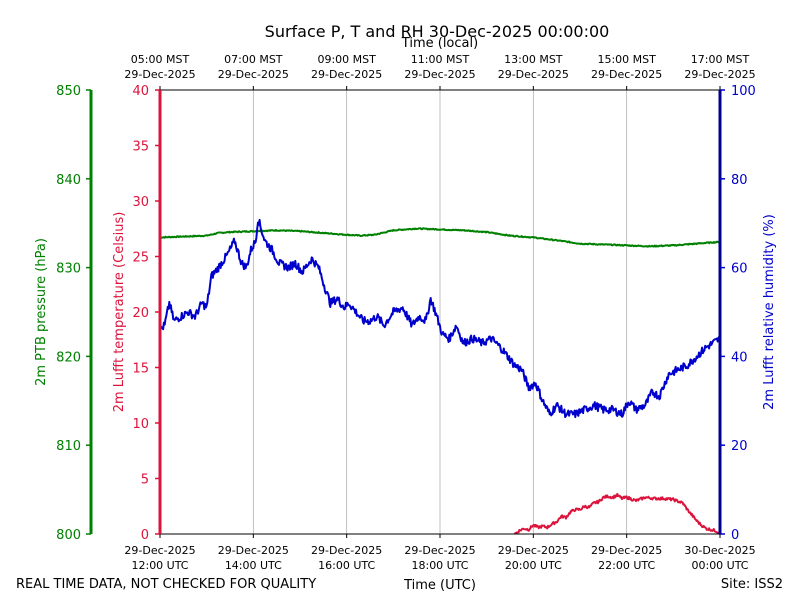 This screenshot has width=800, height=600. What do you see at coordinates (346, 59) in the screenshot?
I see `top-tick-label-time: 09:00 MST` at bounding box center [346, 59].